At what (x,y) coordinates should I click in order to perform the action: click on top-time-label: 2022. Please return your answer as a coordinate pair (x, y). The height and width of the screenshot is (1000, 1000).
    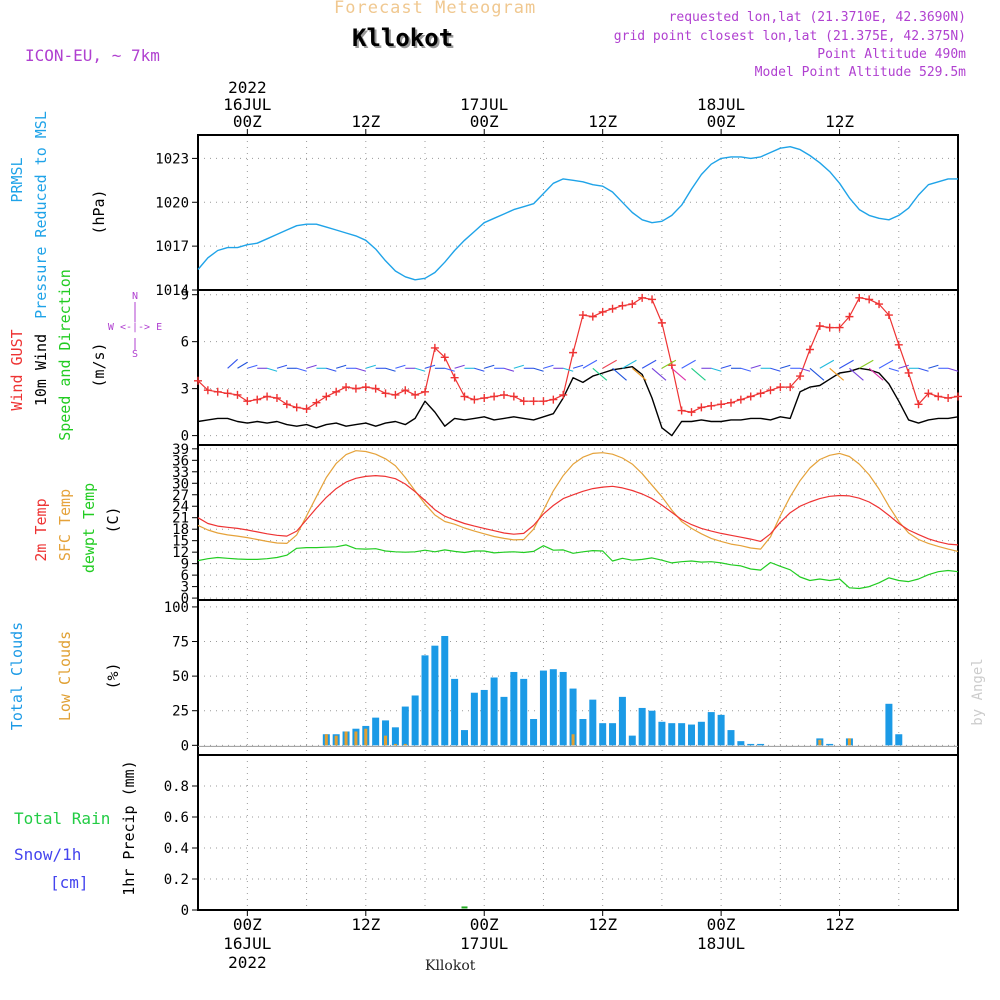
    Looking at the image, I should click on (247, 87).